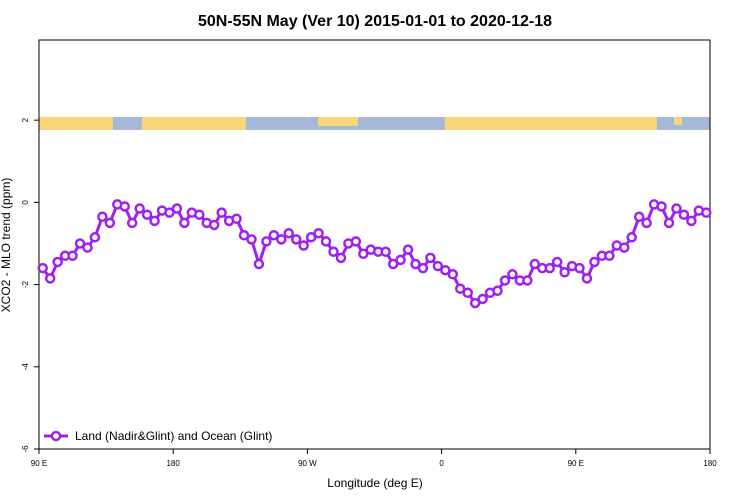  I want to click on land-ocean-strip, so click(374, 123).